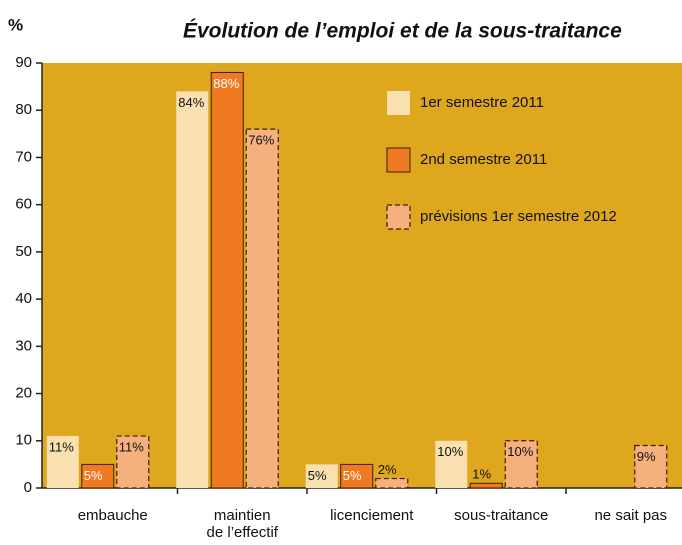  What do you see at coordinates (15, 24) in the screenshot?
I see `y-axis-label: %` at bounding box center [15, 24].